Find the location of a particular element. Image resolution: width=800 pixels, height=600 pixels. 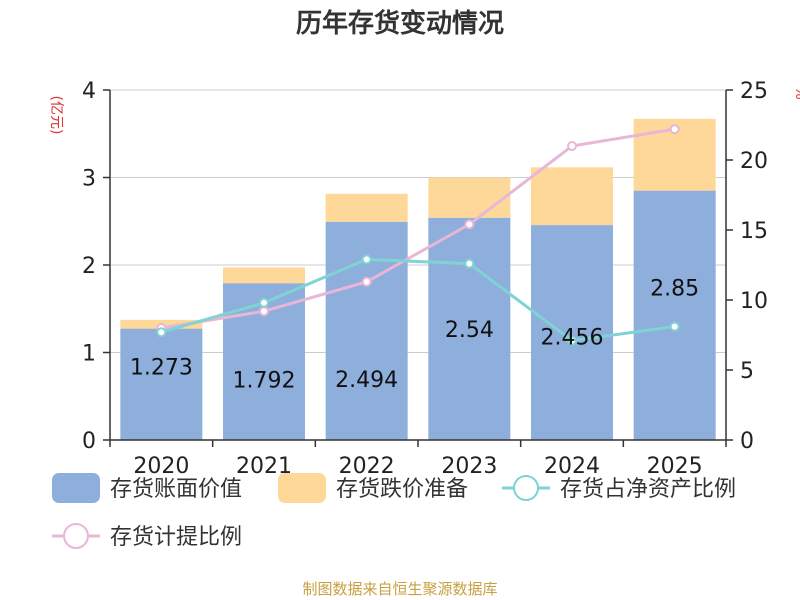

right-tick-label: 10 is located at coordinates (754, 301).